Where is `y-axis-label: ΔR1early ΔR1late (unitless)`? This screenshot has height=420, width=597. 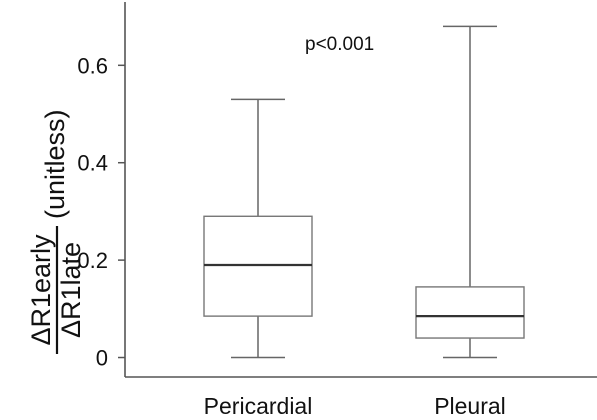 y-axis-label: ΔR1early ΔR1late (unitless) is located at coordinates (56, 231).